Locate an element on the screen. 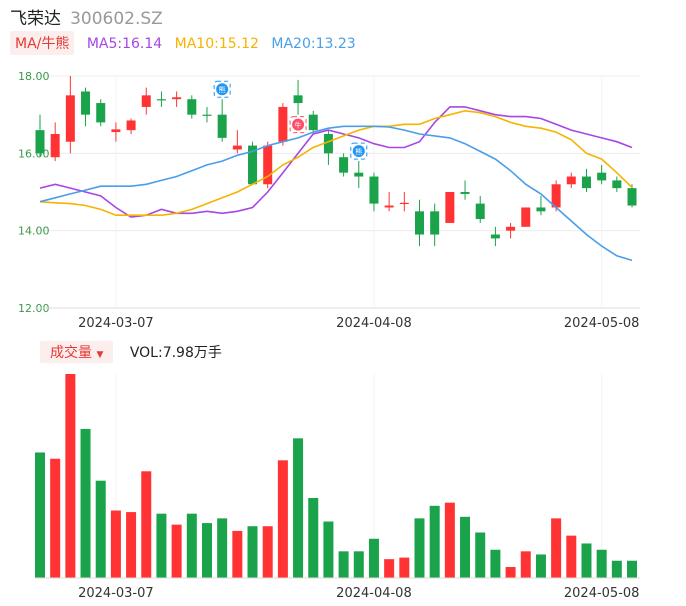 Image resolution: width=686 pixels, height=606 pixels. marker-dot is located at coordinates (358, 151).